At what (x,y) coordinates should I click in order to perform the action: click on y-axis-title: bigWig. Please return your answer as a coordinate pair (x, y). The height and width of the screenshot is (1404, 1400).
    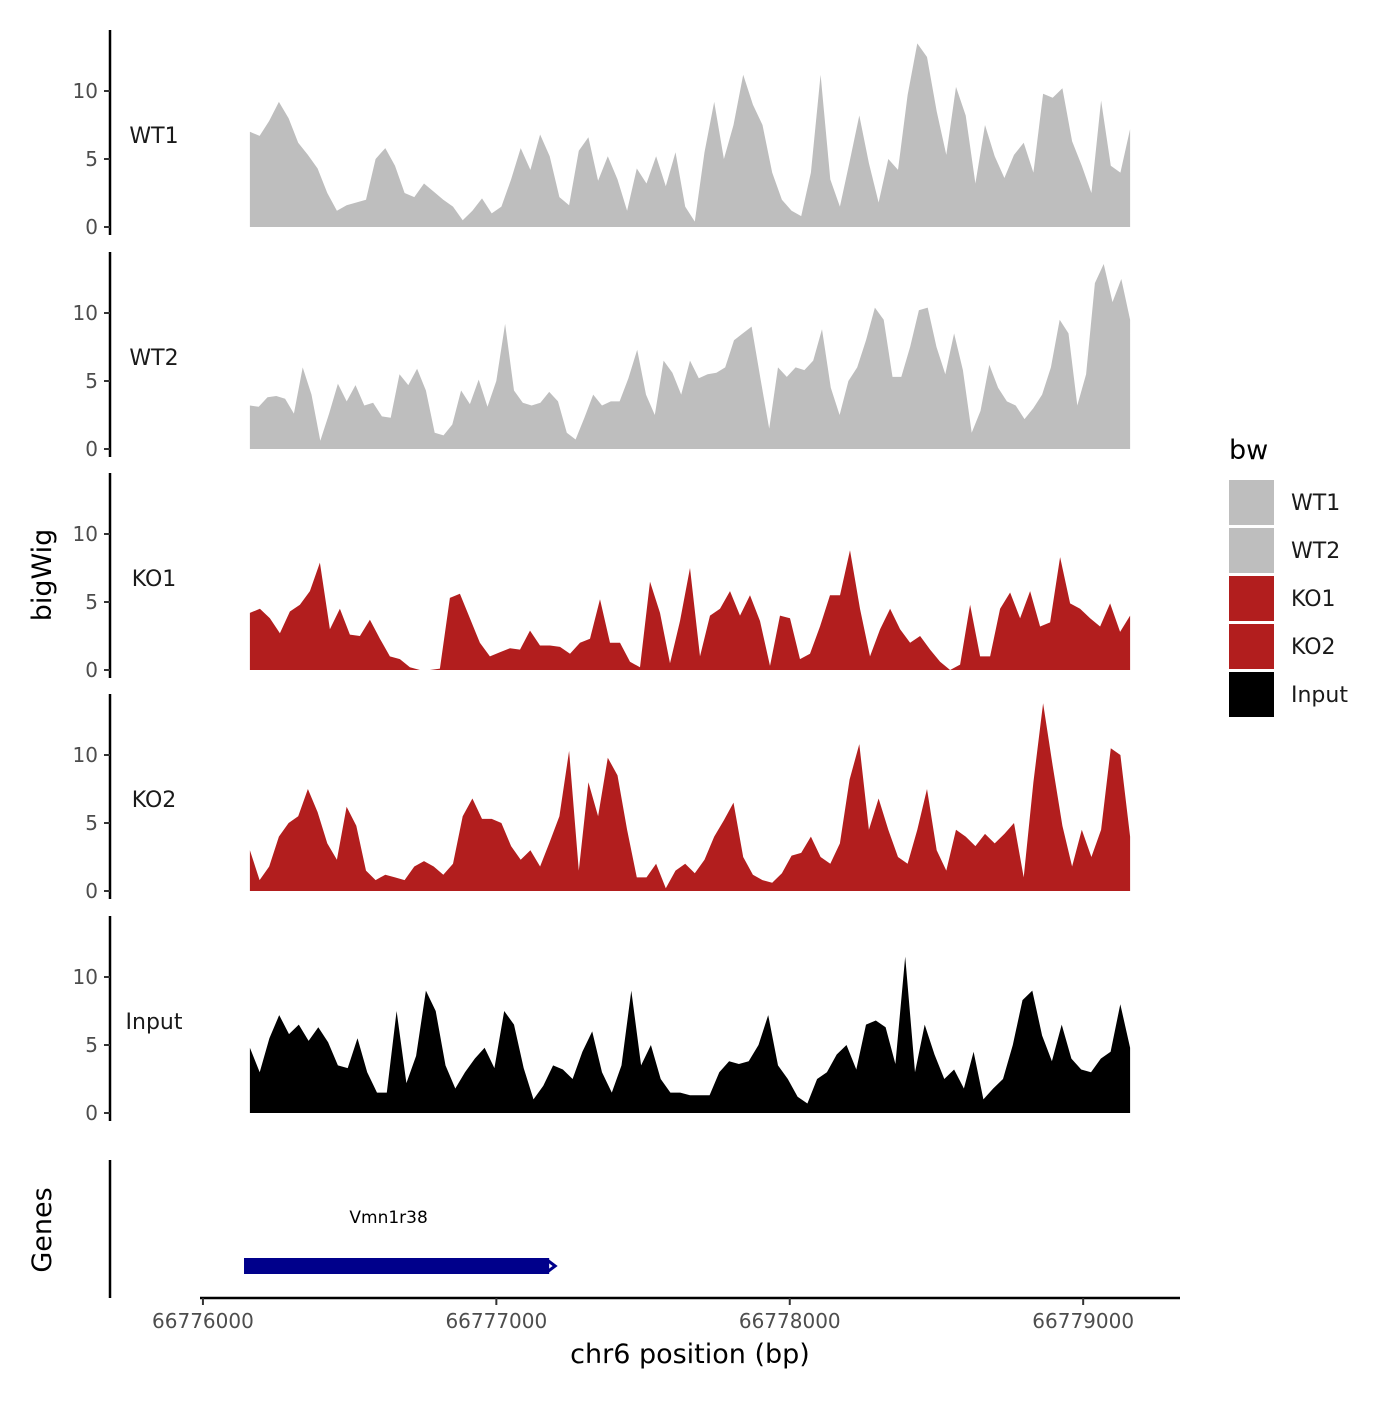
    Looking at the image, I should click on (42, 575).